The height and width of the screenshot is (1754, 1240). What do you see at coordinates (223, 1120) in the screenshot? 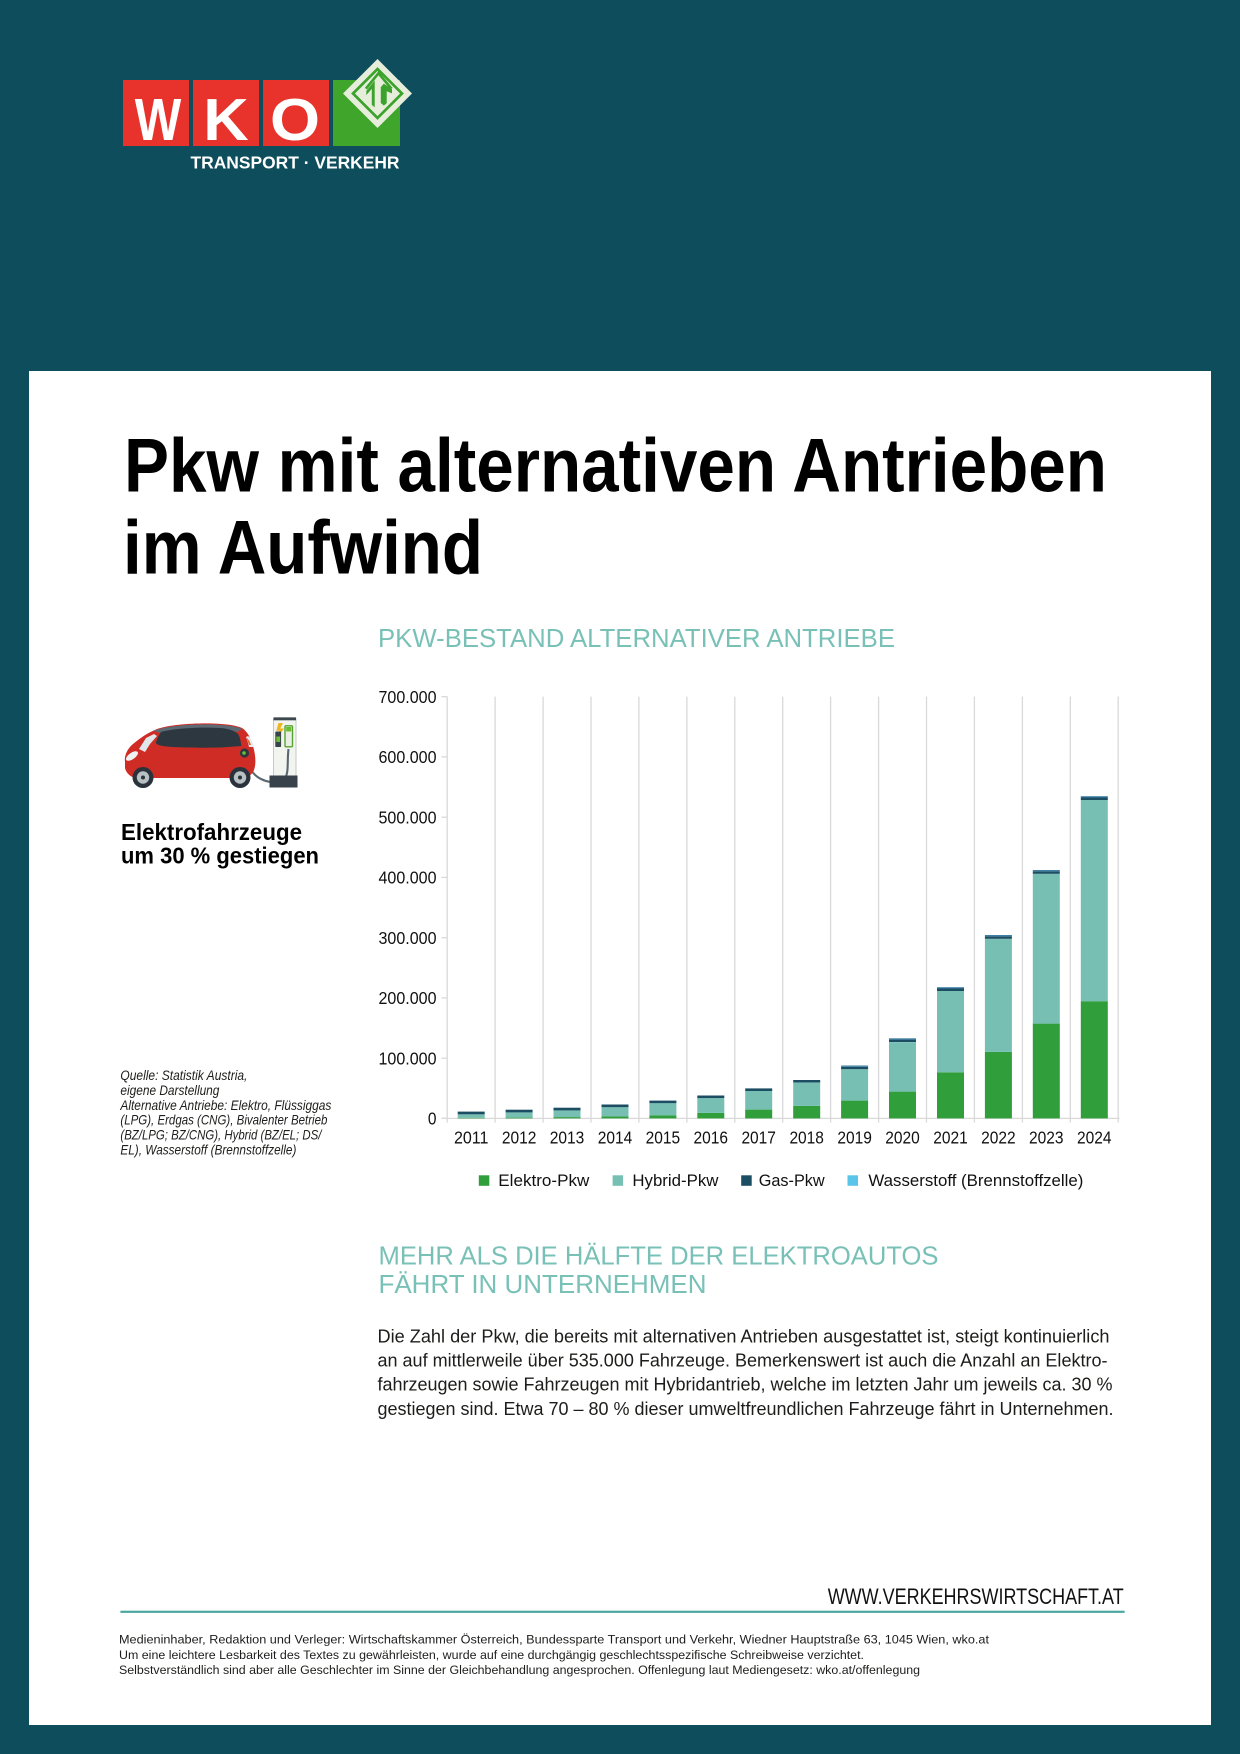
I see `svg-text:(LPG), Erdgas (CNG), Bivalente: (LPG), Erdgas (CNG), Bivalenter Betrieb` at bounding box center [223, 1120].